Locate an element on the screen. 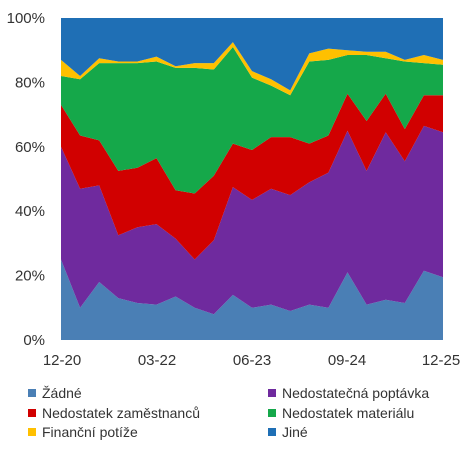 Image resolution: width=476 pixels, height=463 pixels. x-tick-label: 12-25 is located at coordinates (441, 360).